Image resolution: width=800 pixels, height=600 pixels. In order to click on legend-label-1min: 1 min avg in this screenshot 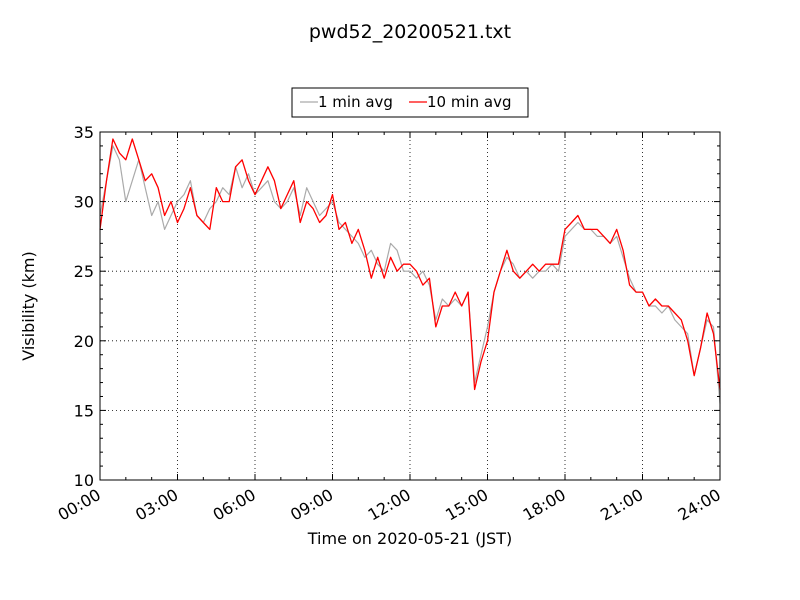, I will do `click(355, 102)`.